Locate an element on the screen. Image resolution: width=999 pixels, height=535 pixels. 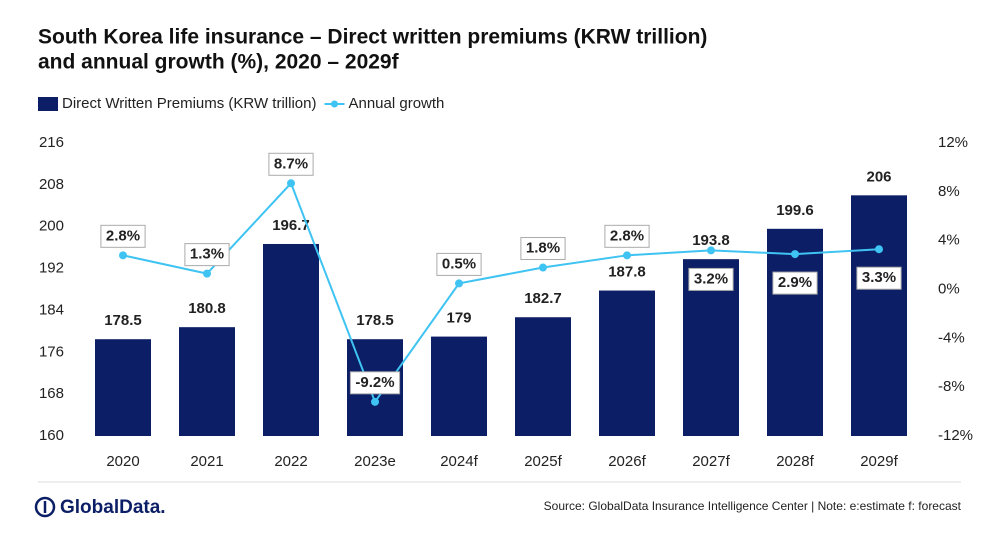
y2-tick-label: 0% is located at coordinates (949, 288).